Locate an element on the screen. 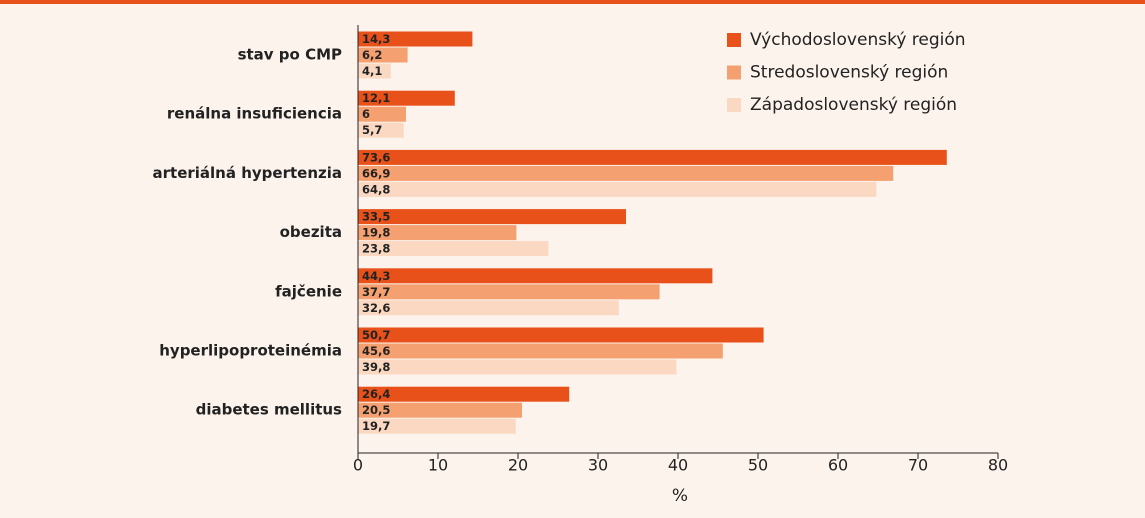  value-label: 20,5 is located at coordinates (376, 410).